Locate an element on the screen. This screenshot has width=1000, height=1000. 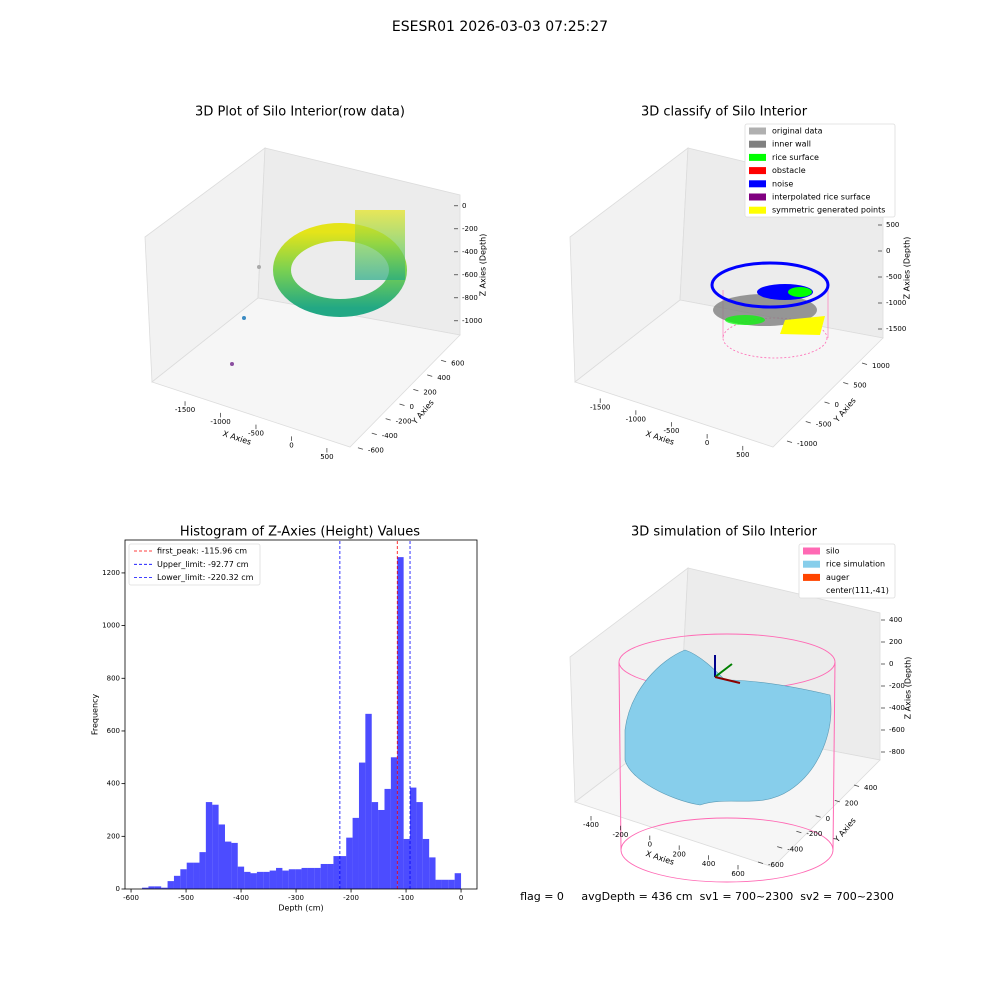
y-tick-label: -1000 is located at coordinates (807, 444).